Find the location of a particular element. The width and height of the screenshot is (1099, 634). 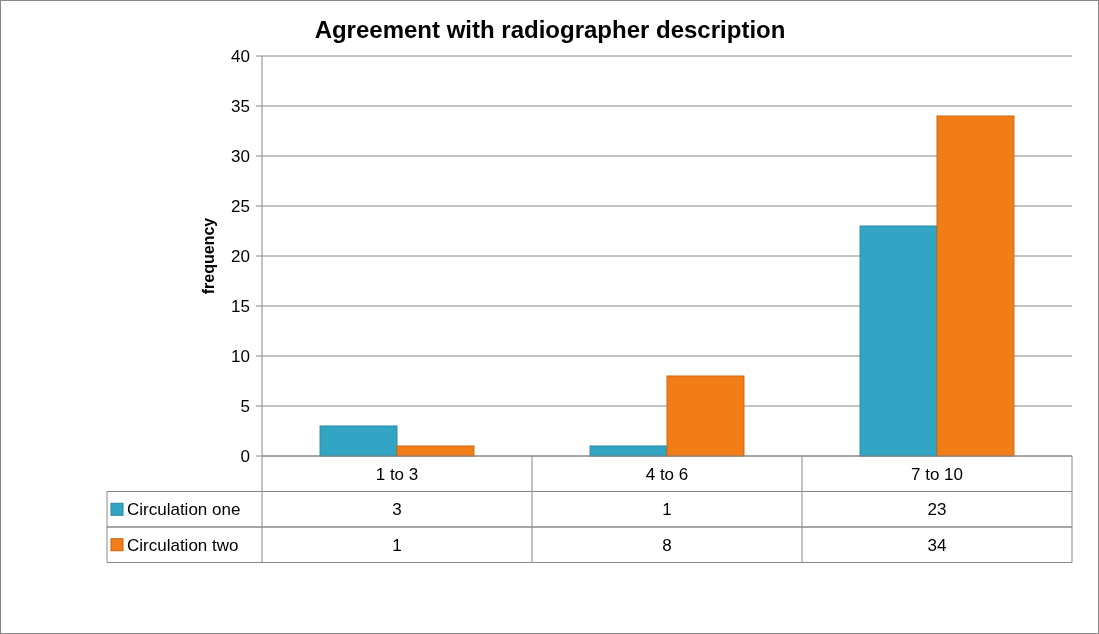

y-tick-label: 0 is located at coordinates (245, 456).